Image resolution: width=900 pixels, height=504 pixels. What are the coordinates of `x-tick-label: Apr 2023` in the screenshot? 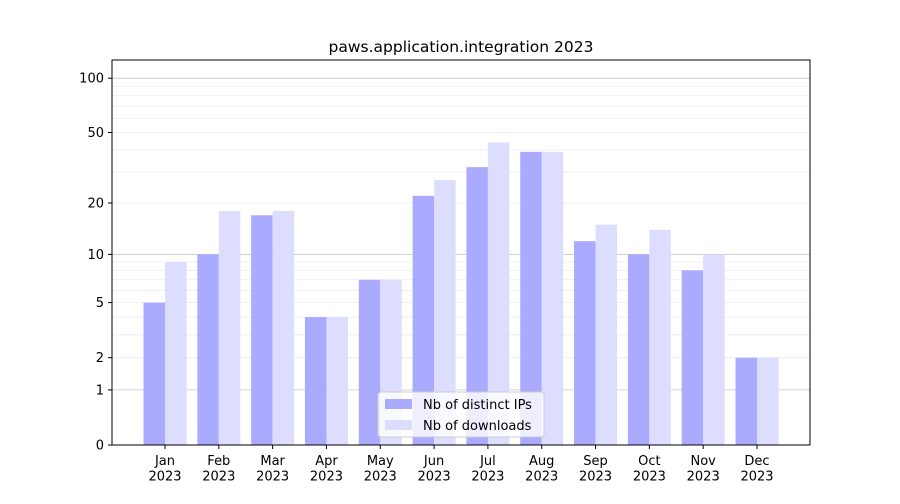 It's located at (326, 469).